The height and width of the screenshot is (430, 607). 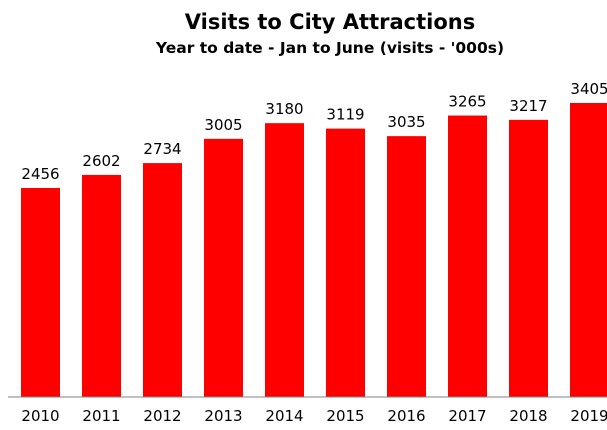 What do you see at coordinates (406, 267) in the screenshot?
I see `bar-2016` at bounding box center [406, 267].